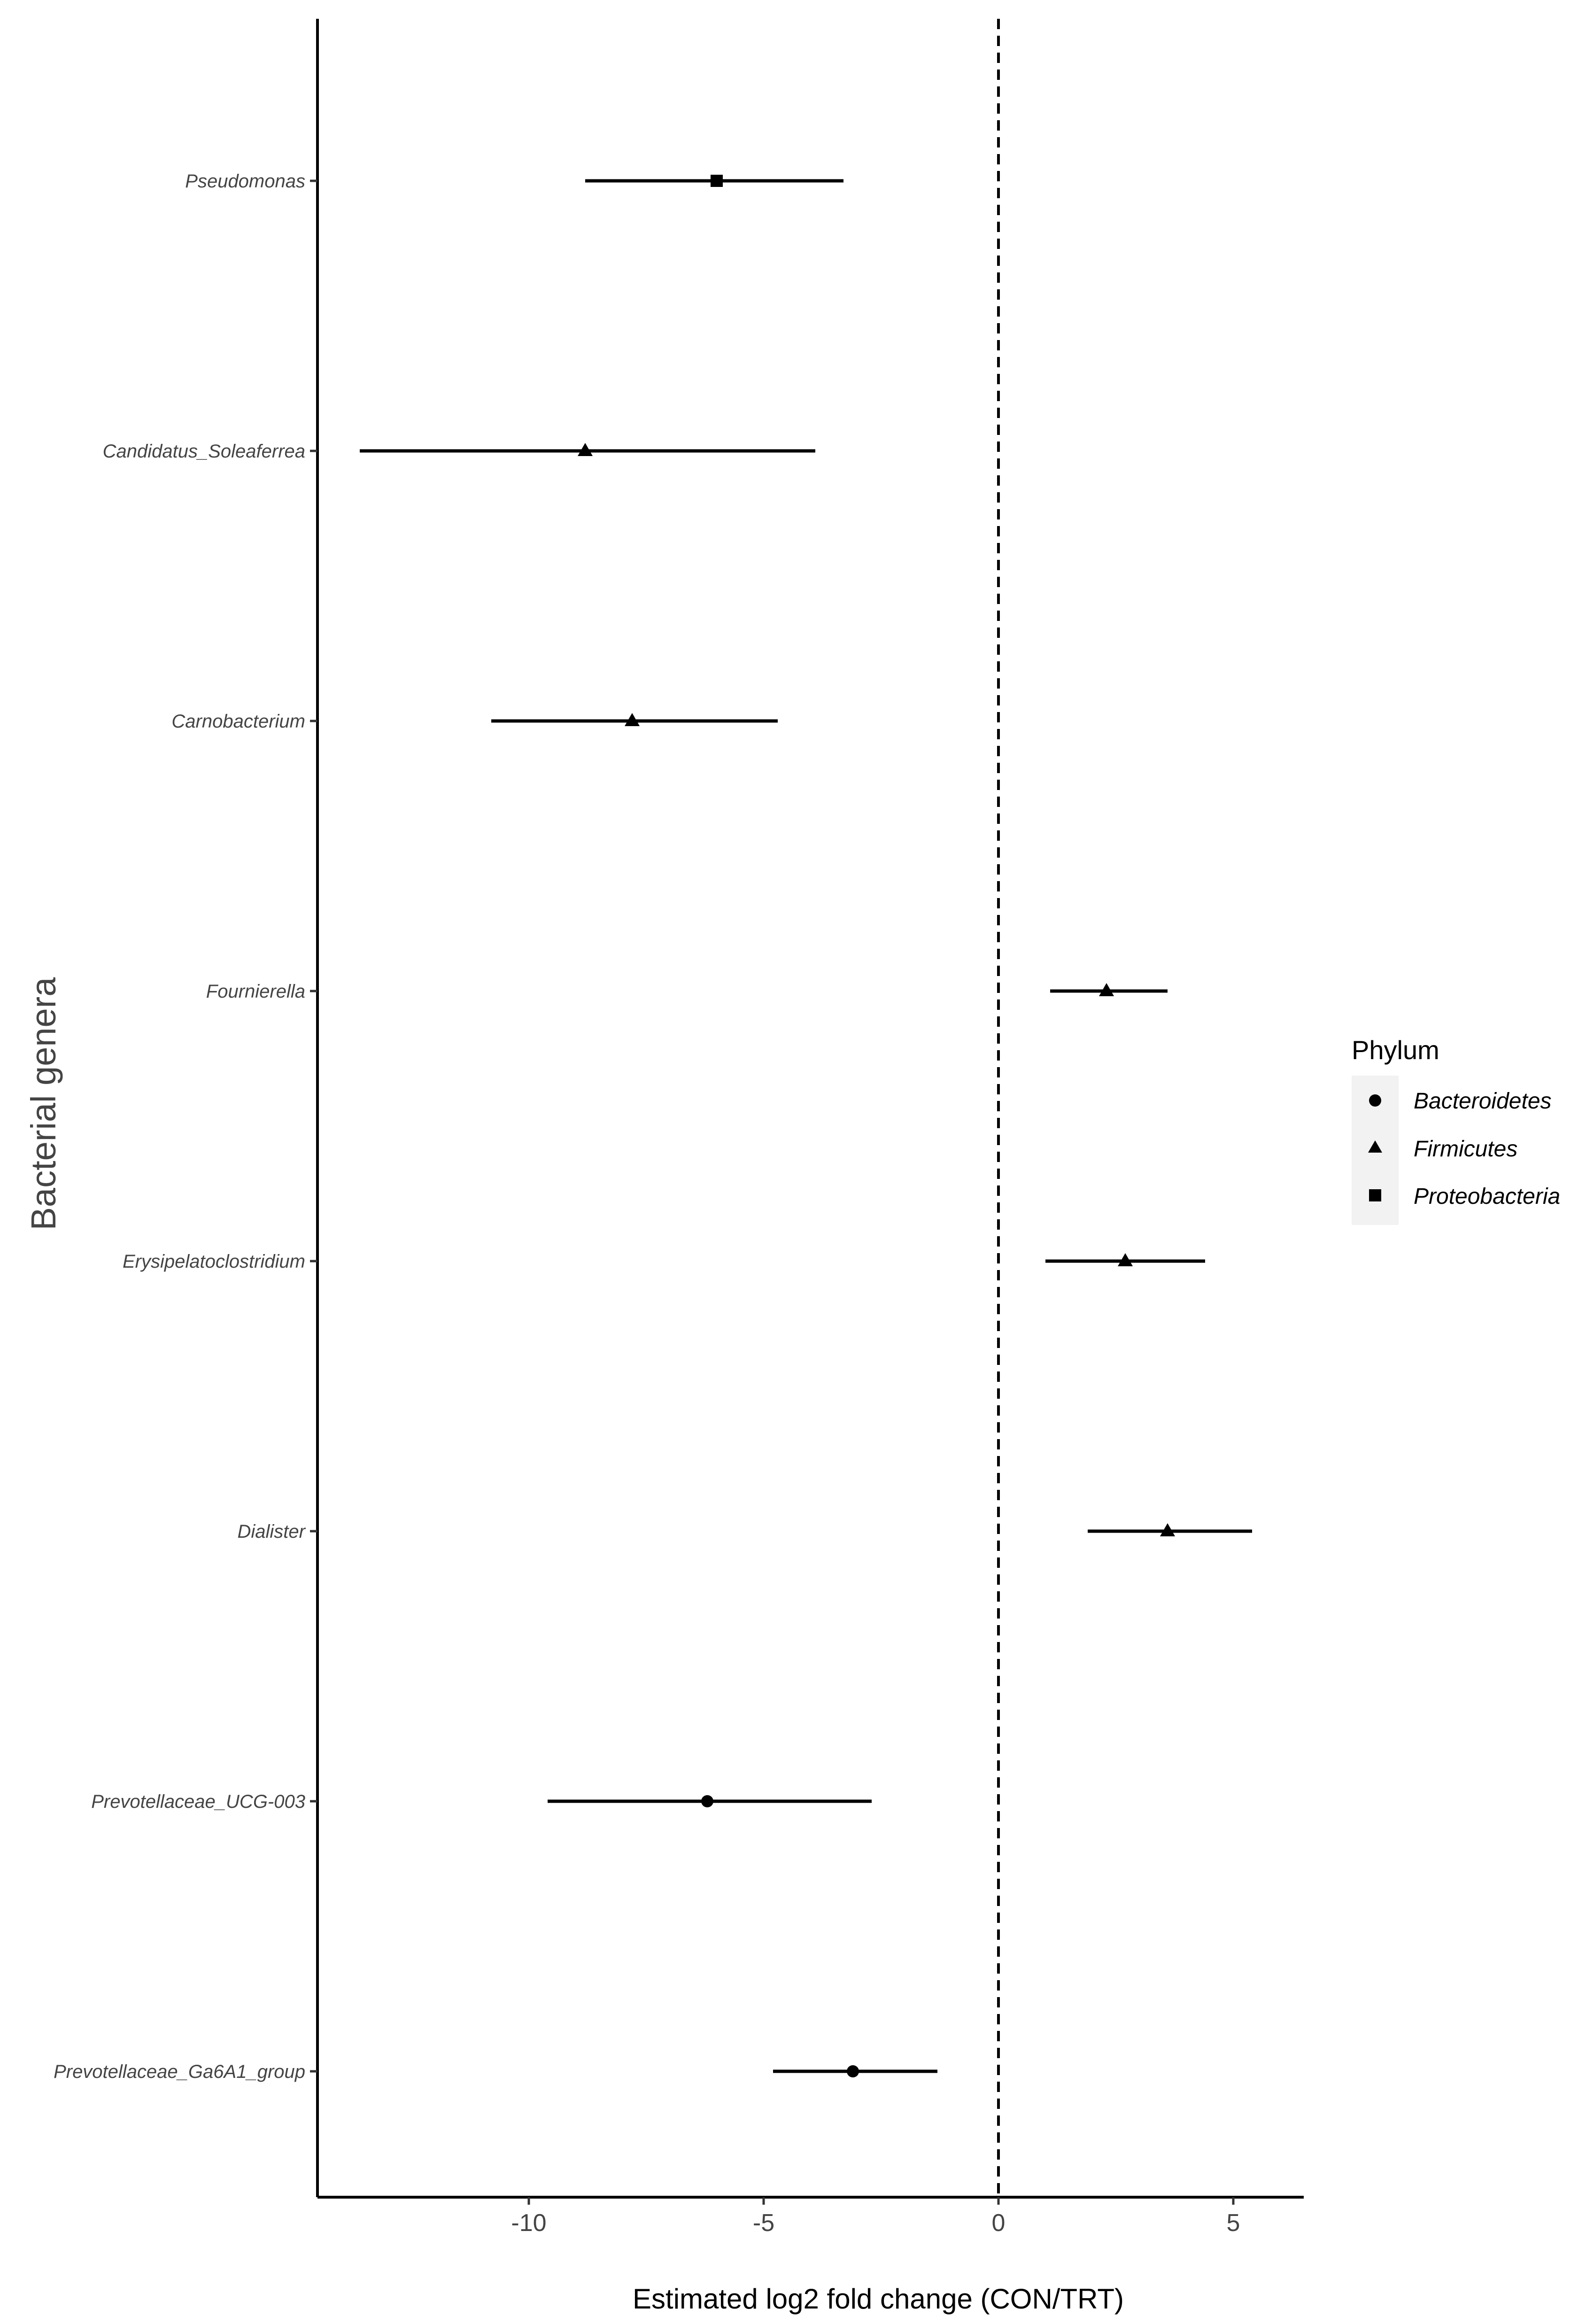 This screenshot has height=2324, width=1586. What do you see at coordinates (255, 991) in the screenshot?
I see `y-tick-label-fournierella: Fournierella` at bounding box center [255, 991].